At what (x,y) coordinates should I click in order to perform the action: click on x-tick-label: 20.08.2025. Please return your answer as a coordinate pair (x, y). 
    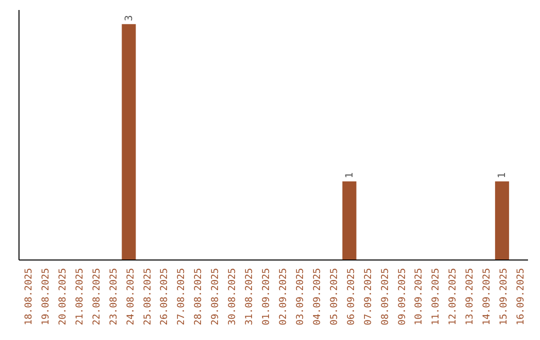
    Looking at the image, I should click on (62, 297).